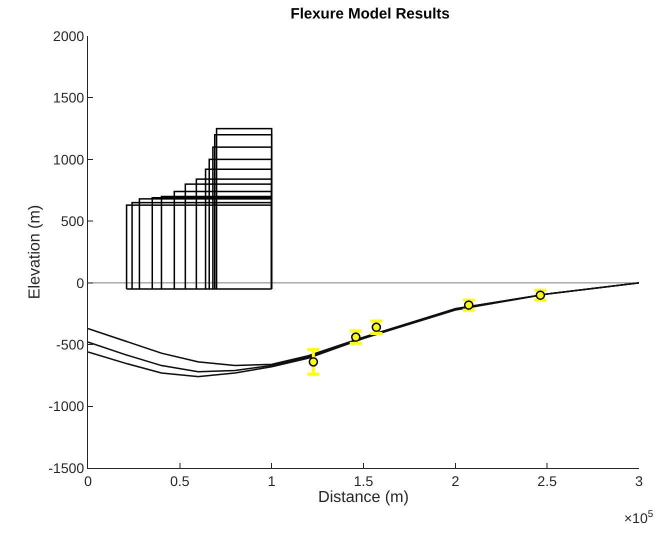  I want to click on y-tick-label: 500, so click(72, 221).